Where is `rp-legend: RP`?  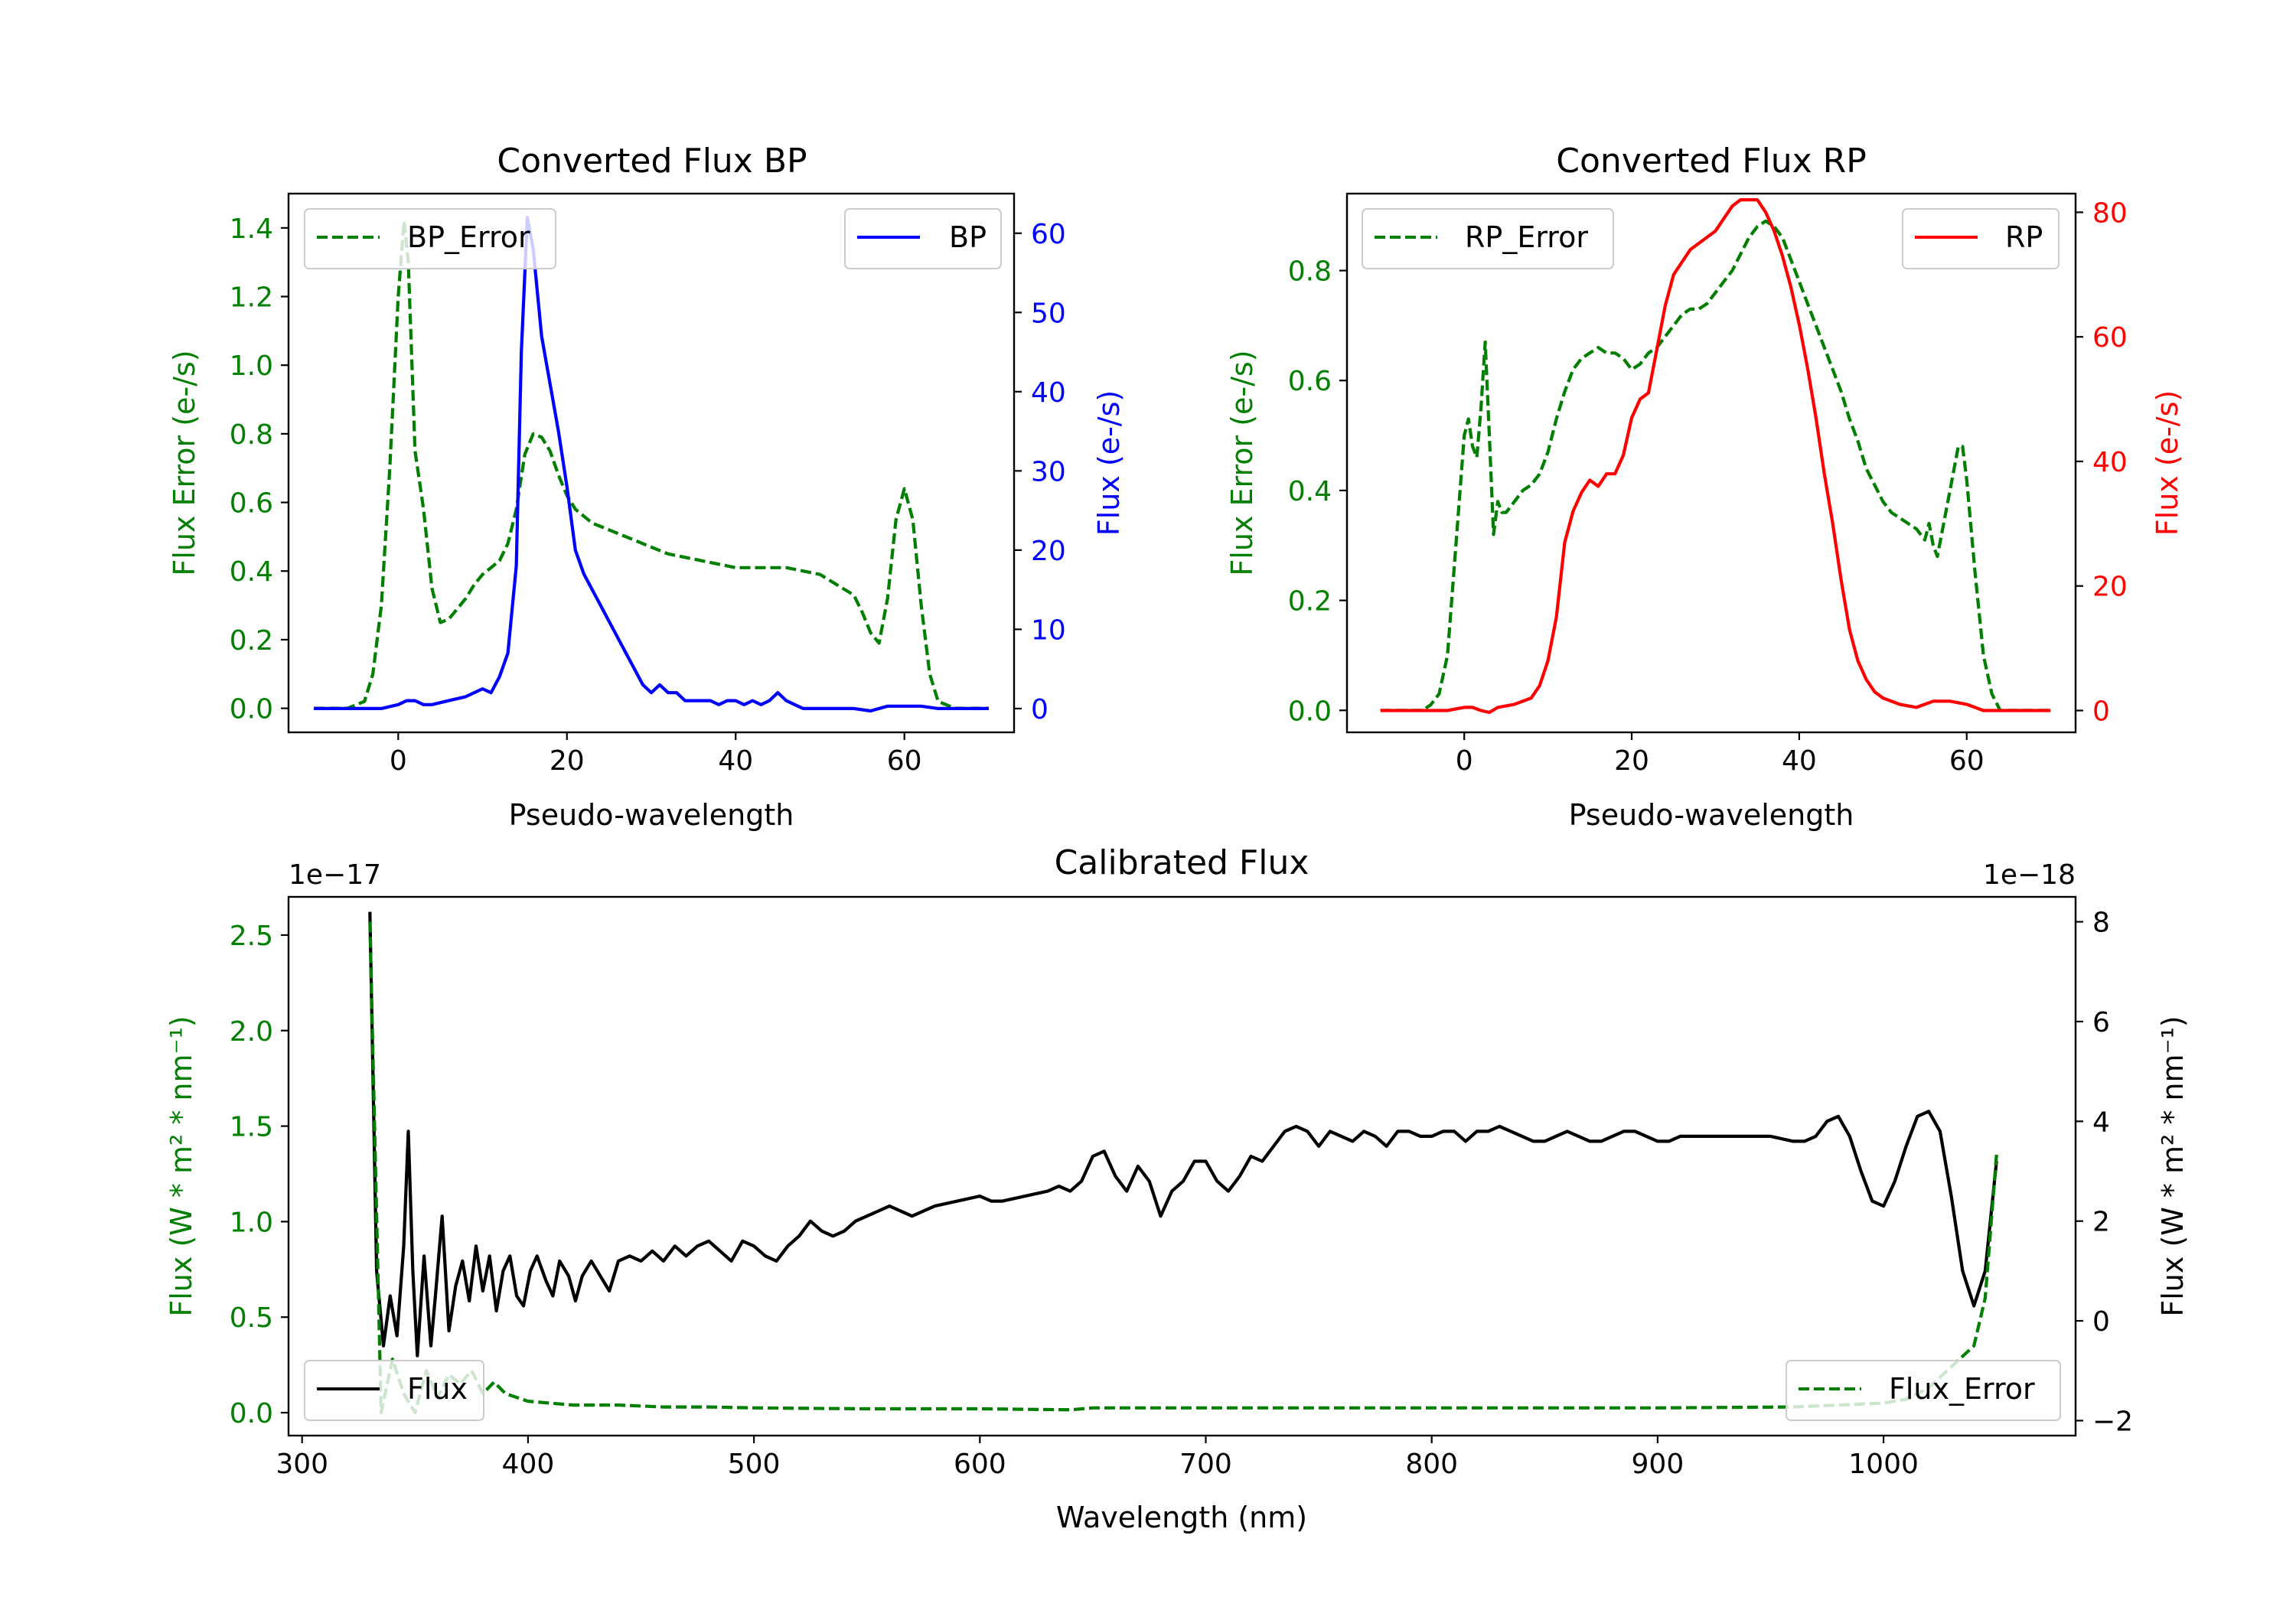 rp-legend: RP is located at coordinates (1981, 239).